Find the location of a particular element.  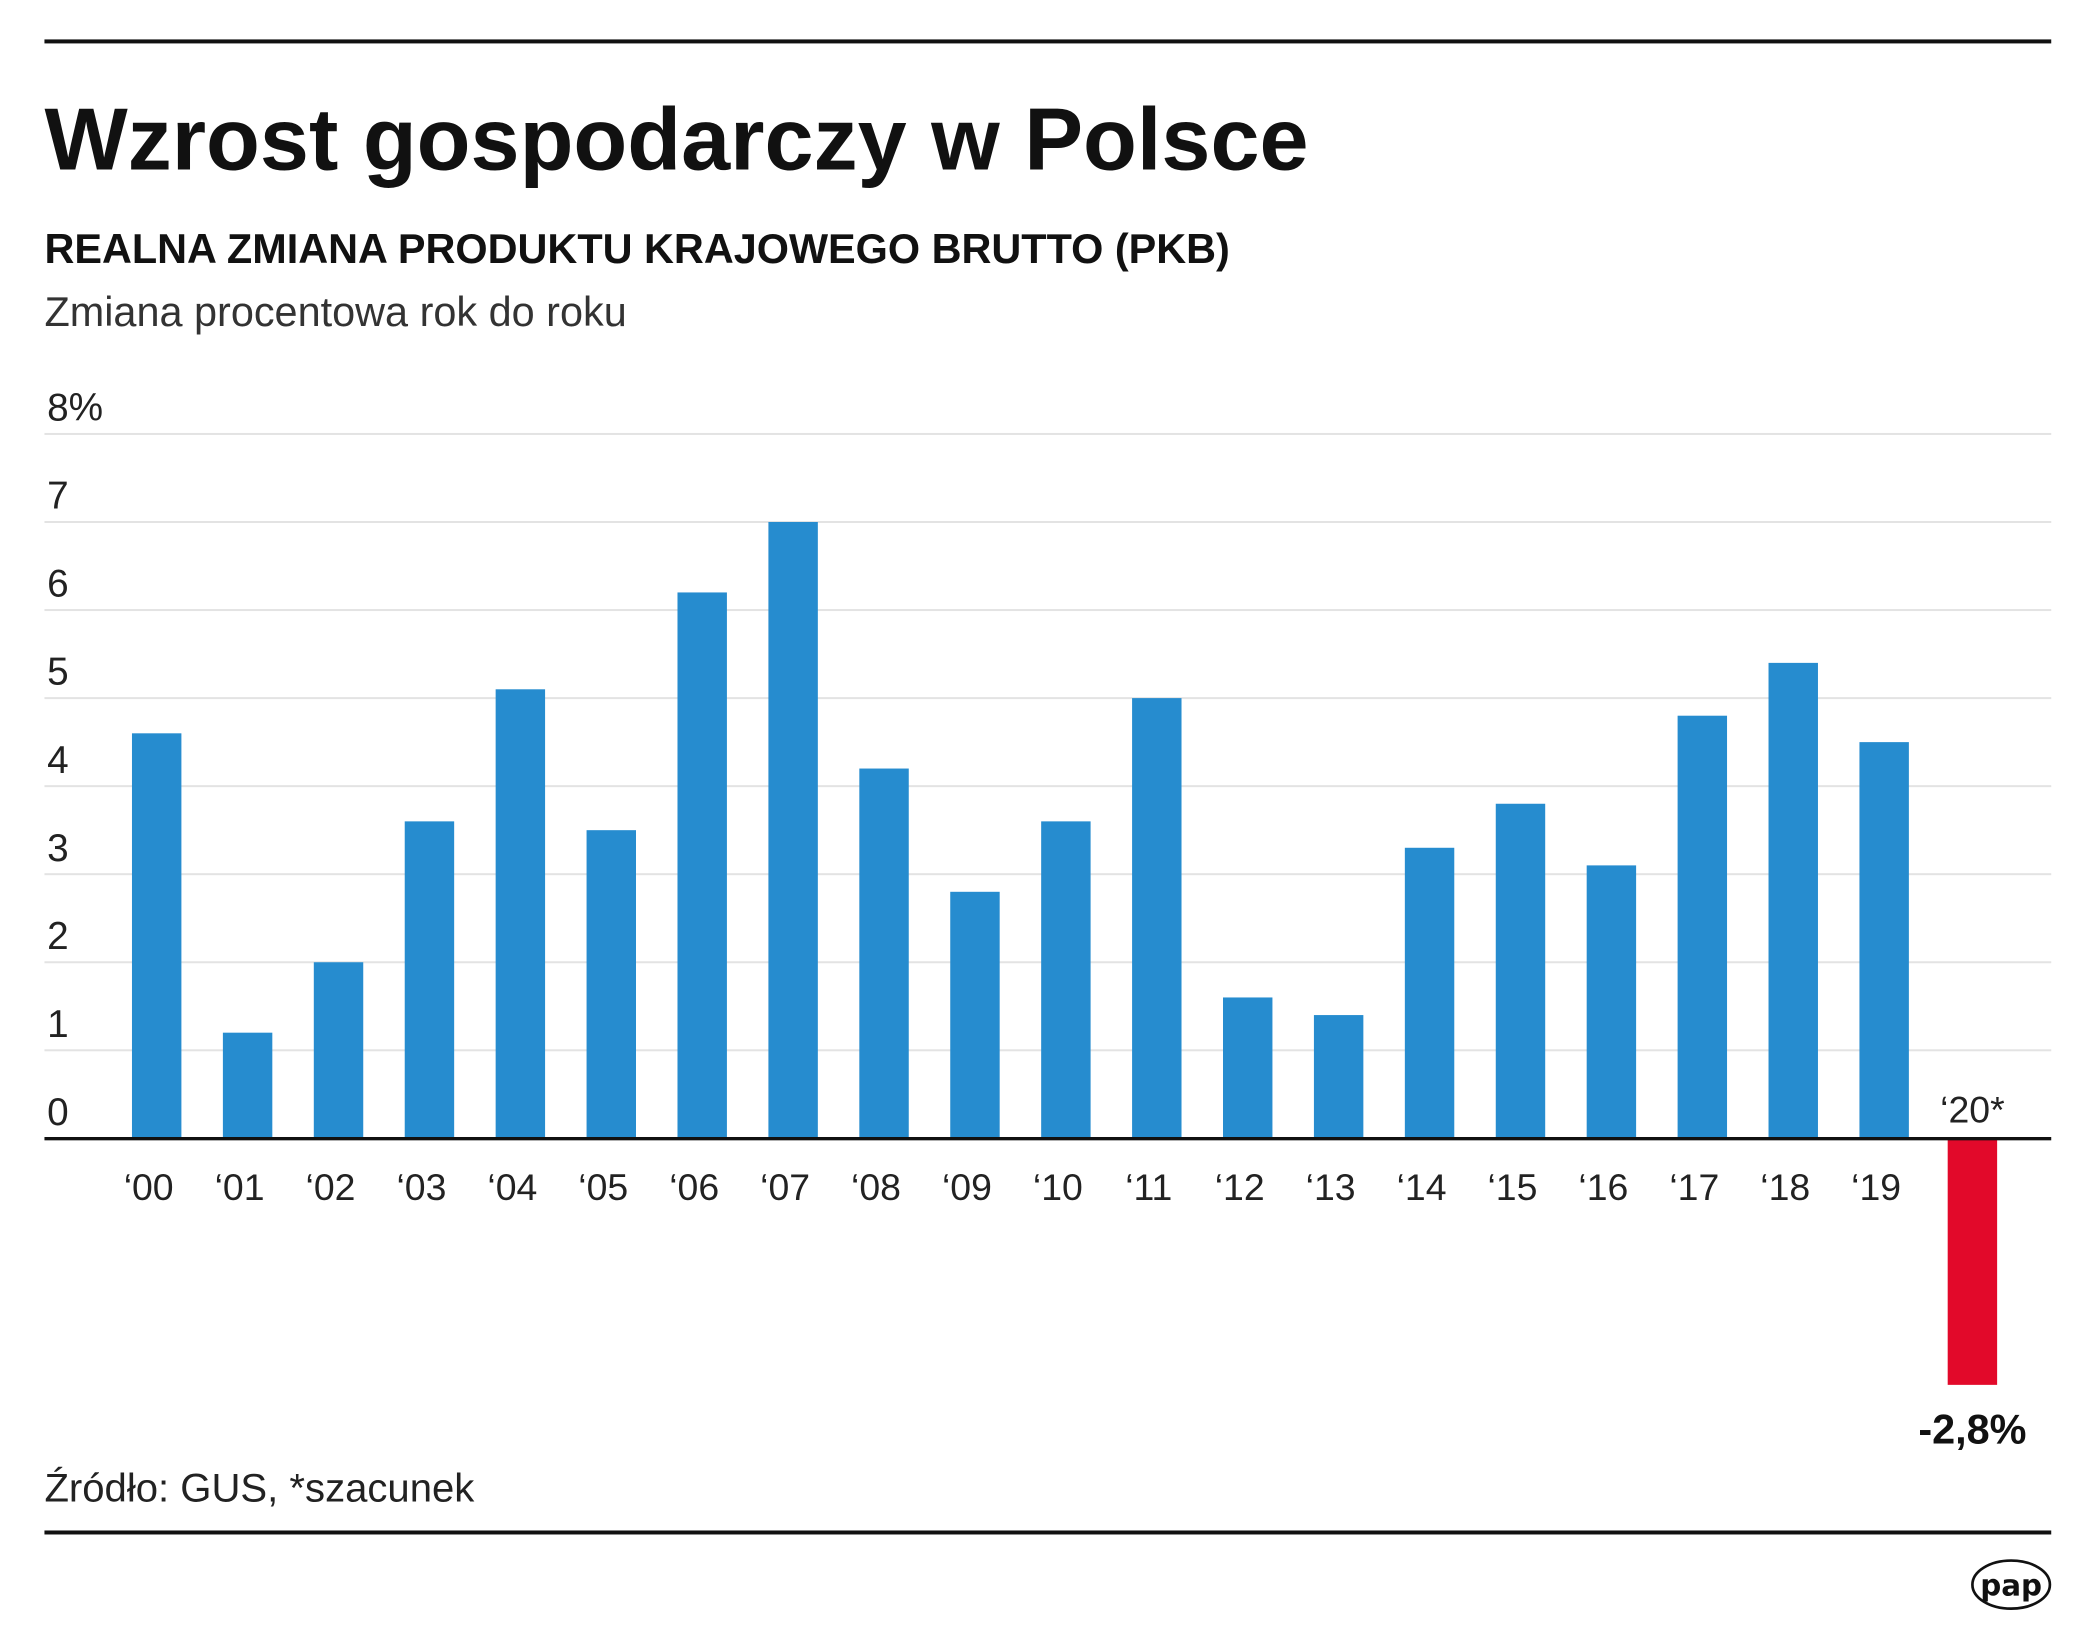

chart-unit-note: Zmiana procentowa rok do roku is located at coordinates (335, 312).